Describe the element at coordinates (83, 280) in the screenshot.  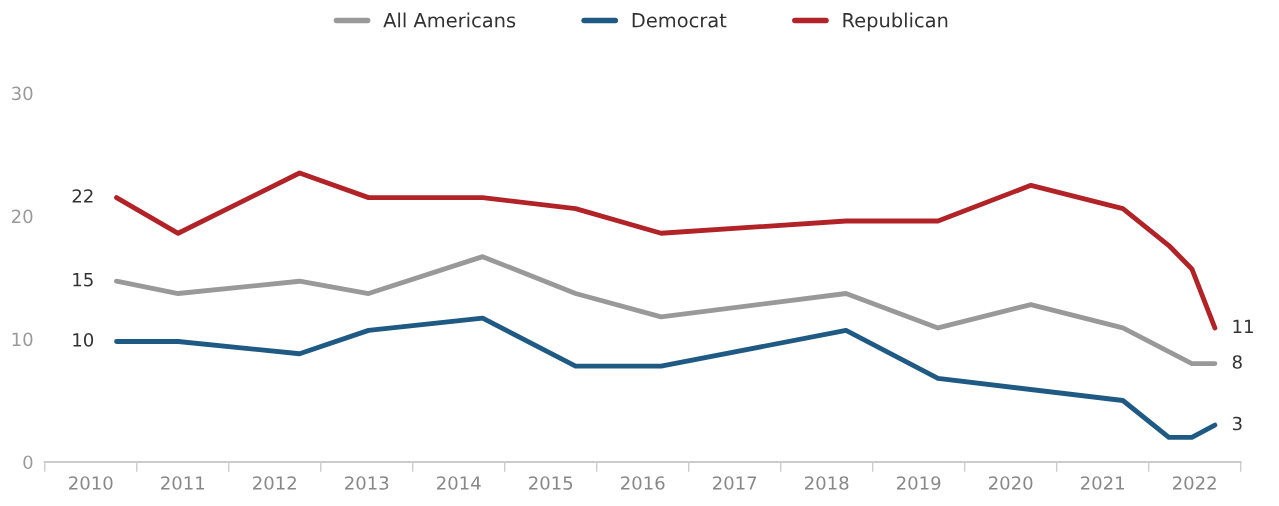
I see `data-label: 15` at that location.